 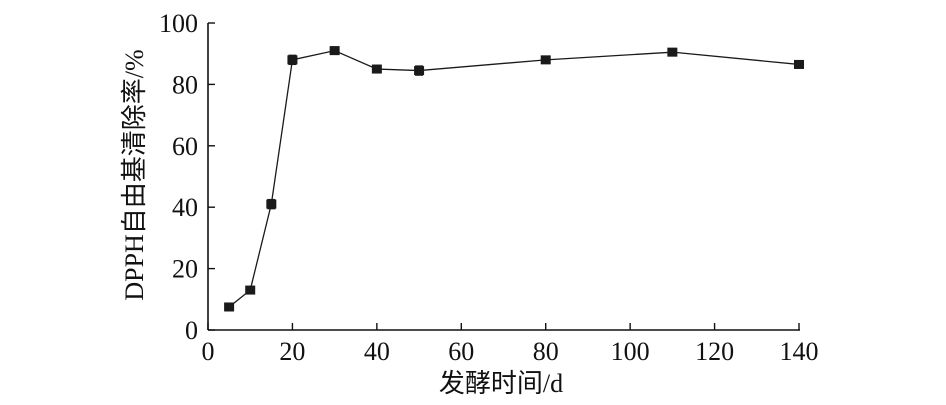 What do you see at coordinates (377, 351) in the screenshot?
I see `x-tick-label: 40` at bounding box center [377, 351].